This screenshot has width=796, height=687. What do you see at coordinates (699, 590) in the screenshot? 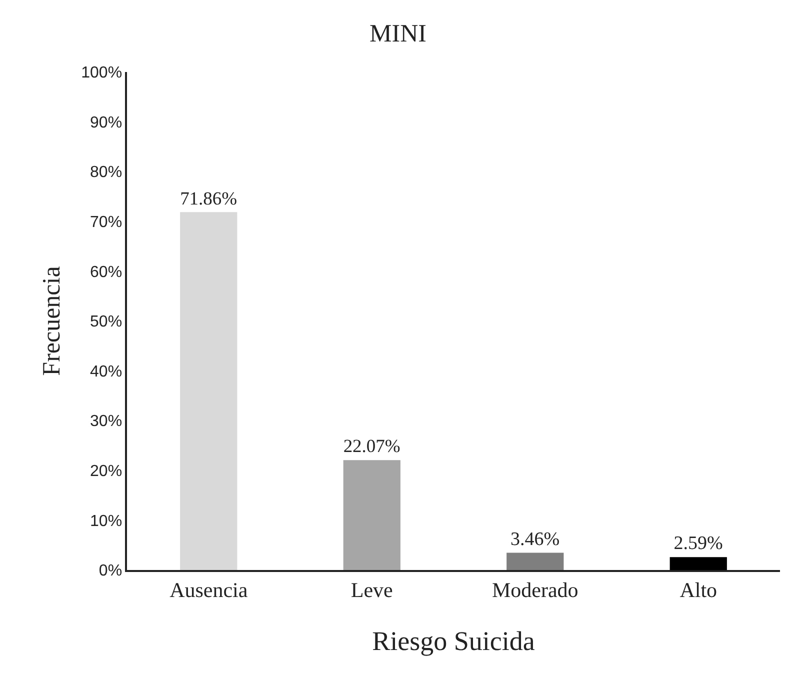
I see `x-tick-label: Alto` at bounding box center [699, 590].